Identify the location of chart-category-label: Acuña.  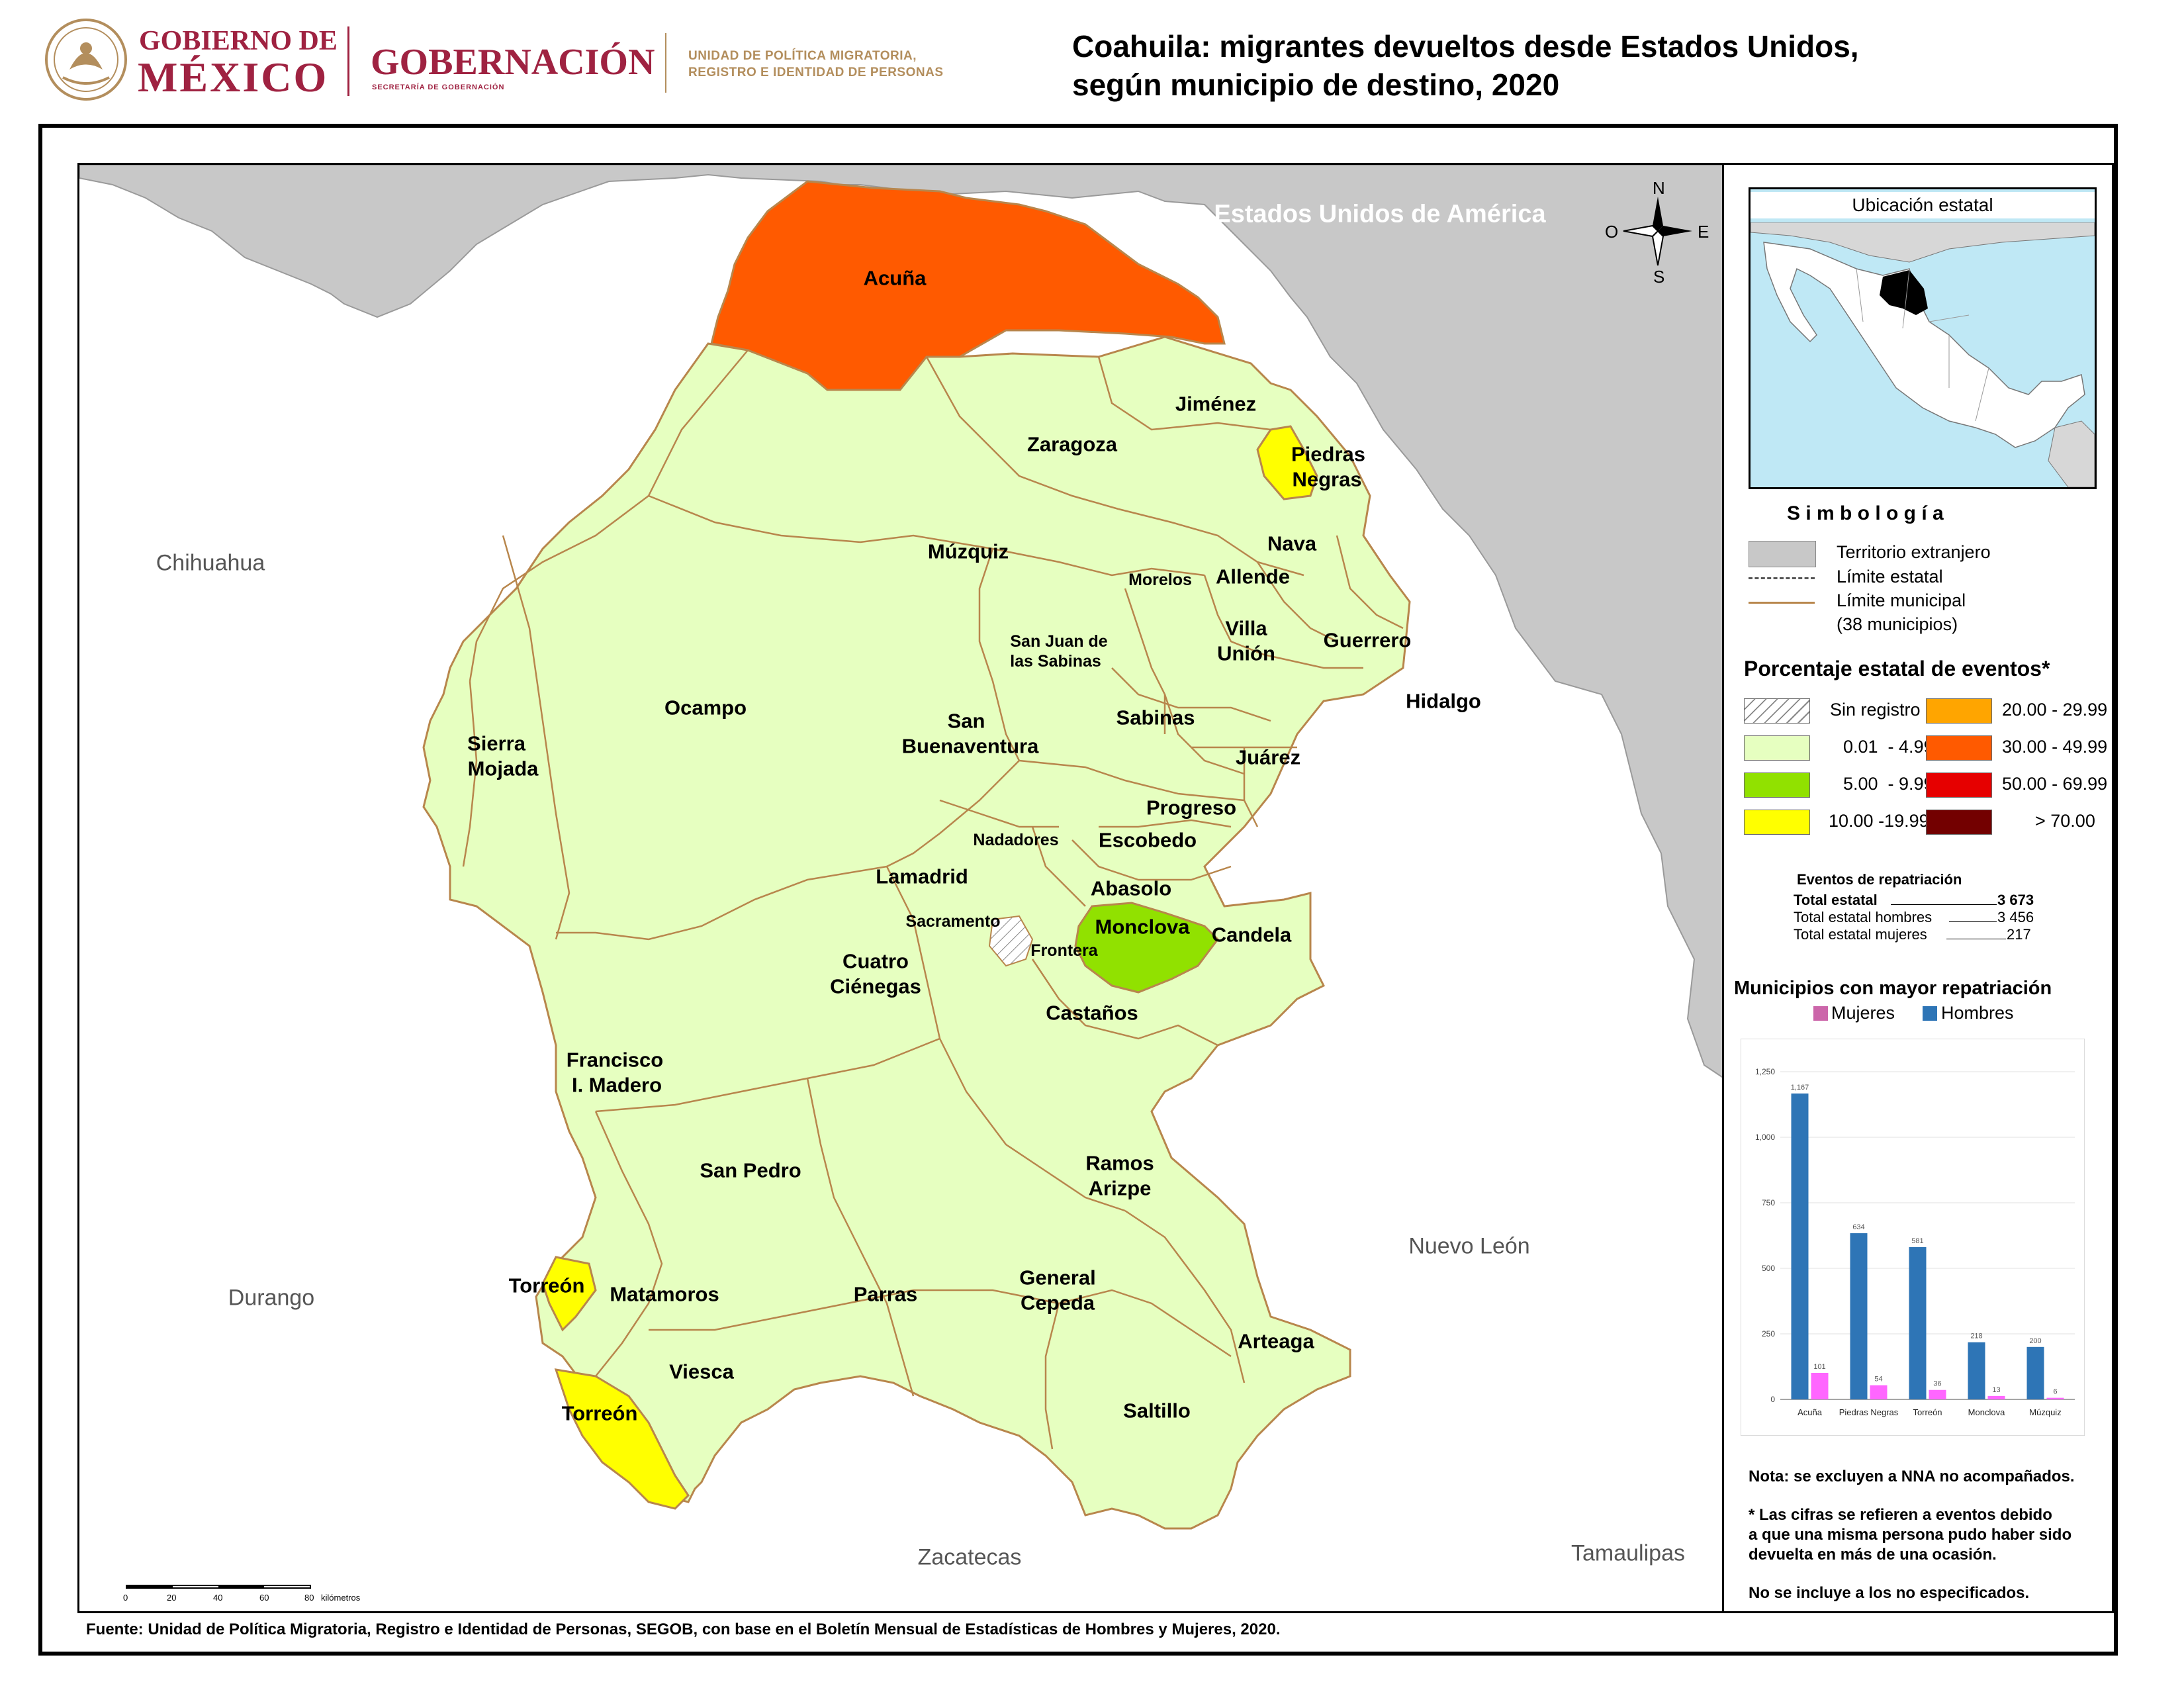
(1810, 1412).